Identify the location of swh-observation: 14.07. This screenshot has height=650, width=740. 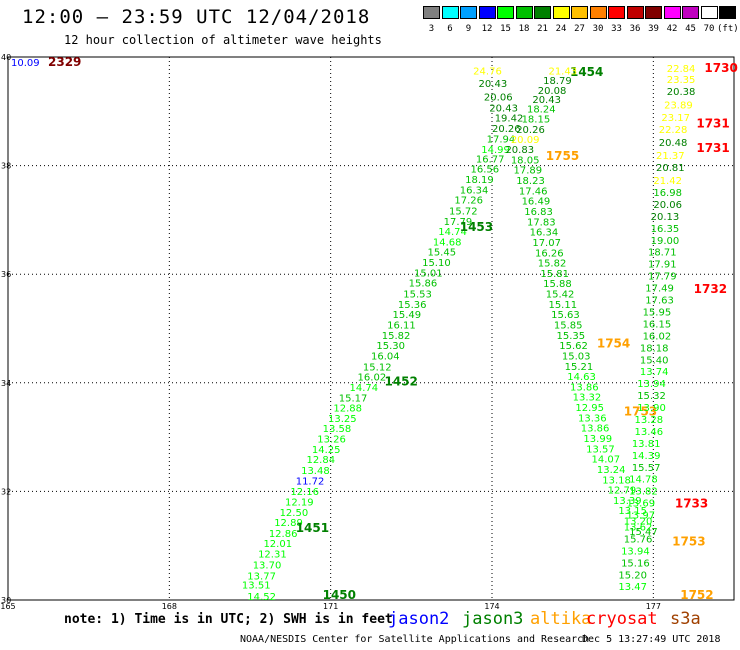
(605, 460).